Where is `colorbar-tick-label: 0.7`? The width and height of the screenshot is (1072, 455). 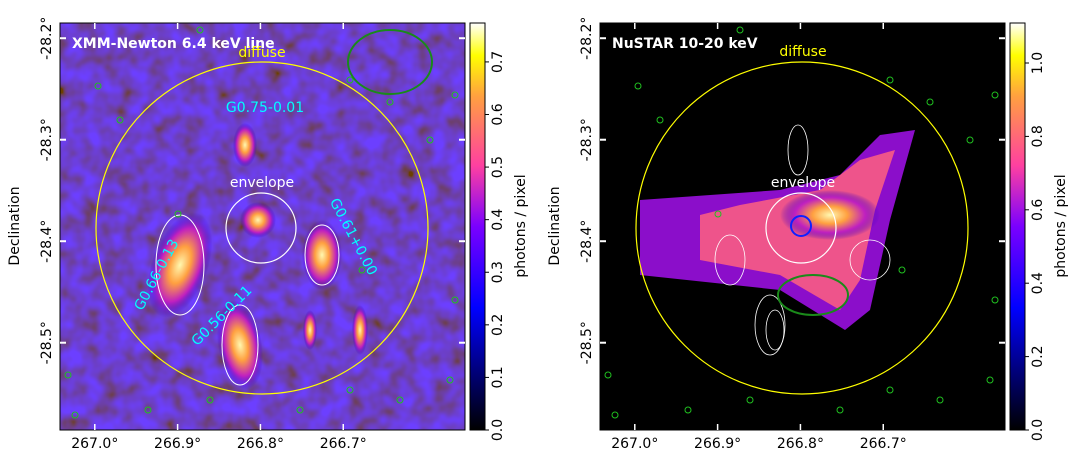
colorbar-tick-label: 0.7 is located at coordinates (498, 62).